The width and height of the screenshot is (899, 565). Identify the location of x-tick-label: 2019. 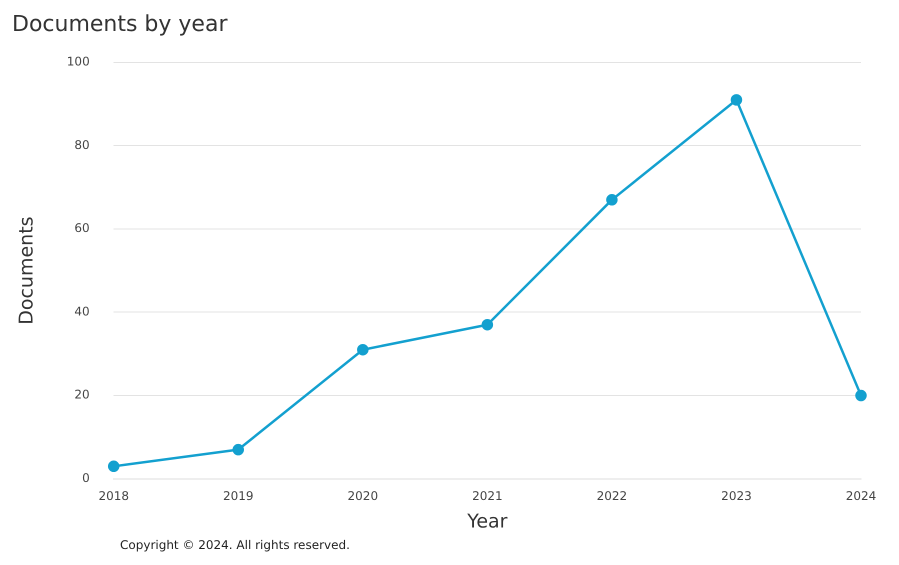
(238, 496).